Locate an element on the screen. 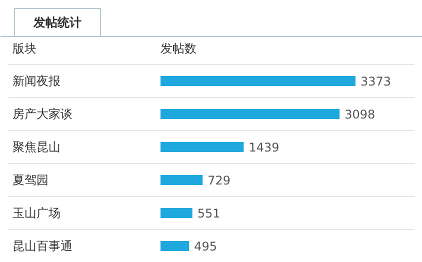  y-tick-label: 房产大家谈 is located at coordinates (42, 114).